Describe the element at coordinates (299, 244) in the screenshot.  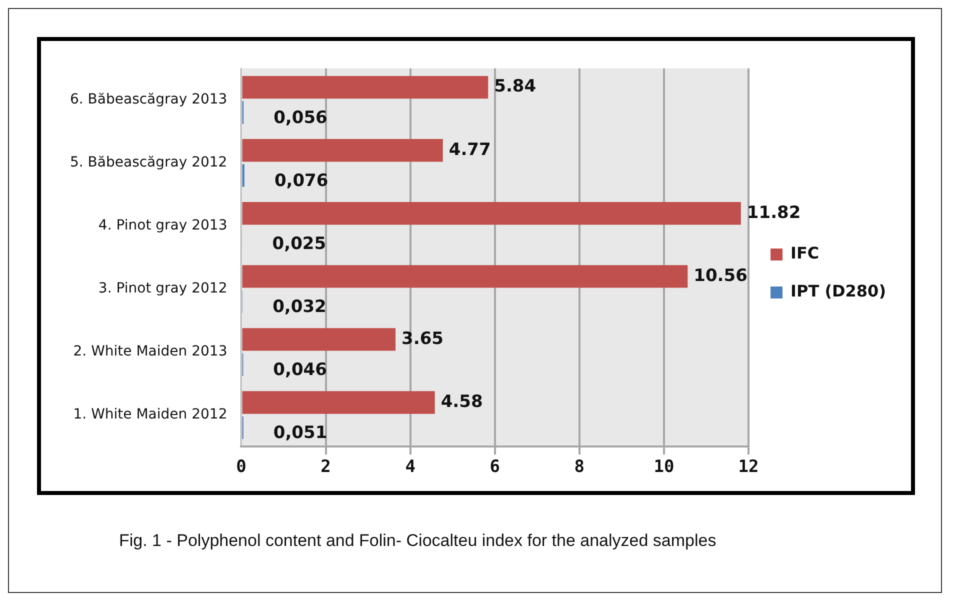
I see `data-label: 0,025` at that location.